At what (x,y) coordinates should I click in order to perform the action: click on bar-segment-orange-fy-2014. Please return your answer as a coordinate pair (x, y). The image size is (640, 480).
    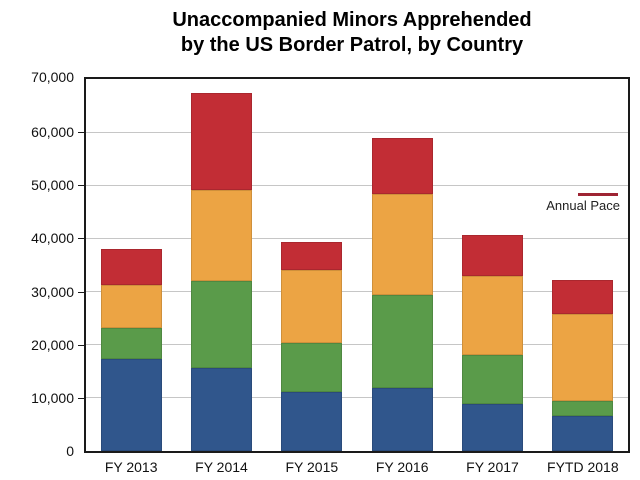
    Looking at the image, I should click on (221, 235).